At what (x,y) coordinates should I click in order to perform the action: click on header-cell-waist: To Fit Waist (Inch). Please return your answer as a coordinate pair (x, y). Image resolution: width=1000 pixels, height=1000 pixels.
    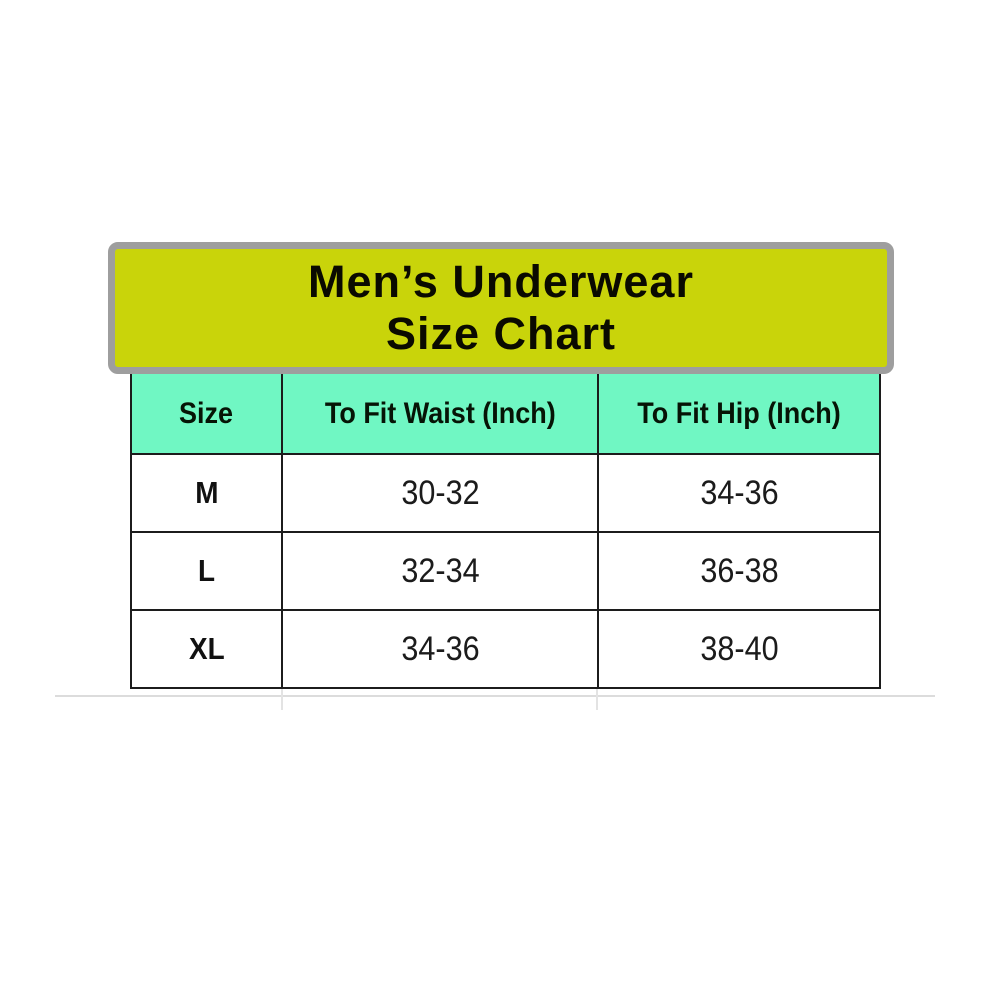
    Looking at the image, I should click on (440, 413).